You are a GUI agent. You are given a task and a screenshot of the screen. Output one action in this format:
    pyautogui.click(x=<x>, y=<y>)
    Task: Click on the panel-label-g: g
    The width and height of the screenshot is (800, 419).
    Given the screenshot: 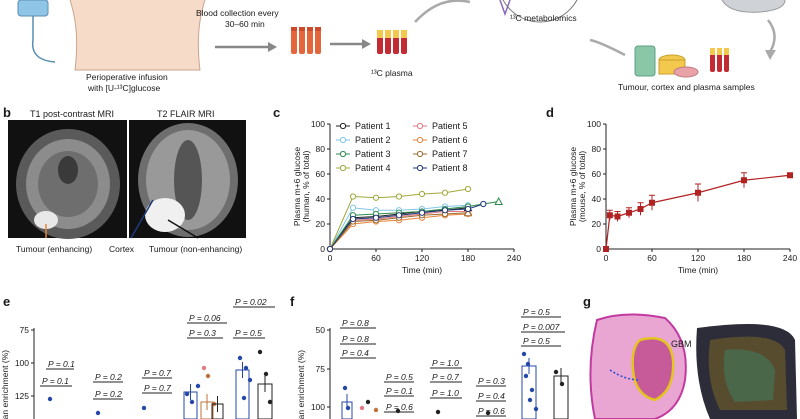 What is the action you would take?
    pyautogui.click(x=587, y=301)
    